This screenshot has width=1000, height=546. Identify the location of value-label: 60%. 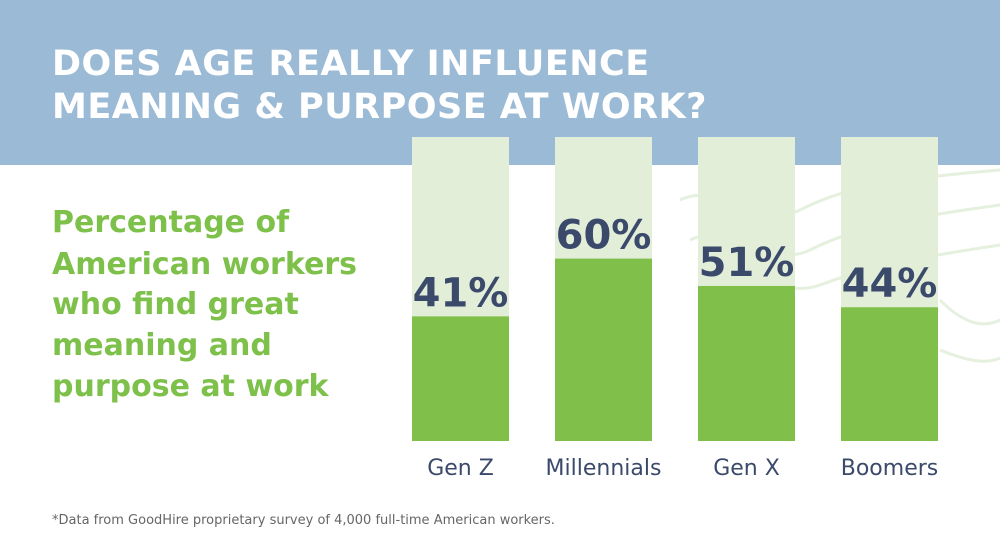
(604, 236).